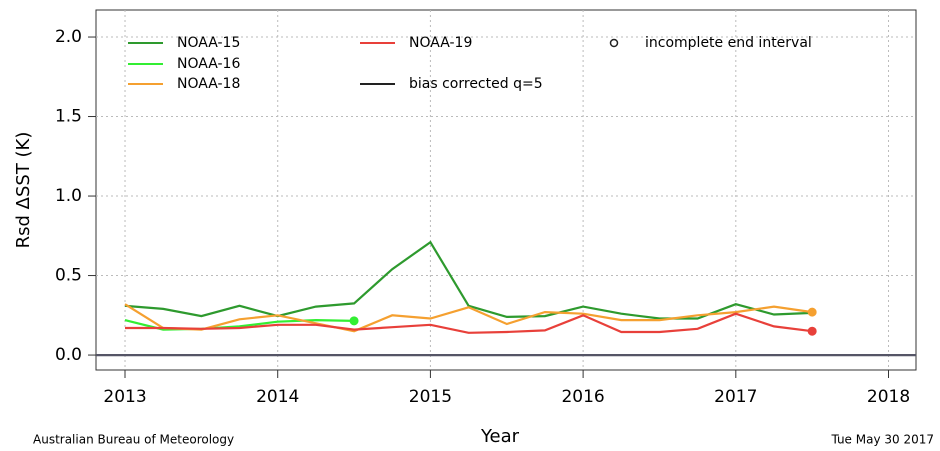 The image size is (940, 451). I want to click on x-tick-label: 2016, so click(582, 397).